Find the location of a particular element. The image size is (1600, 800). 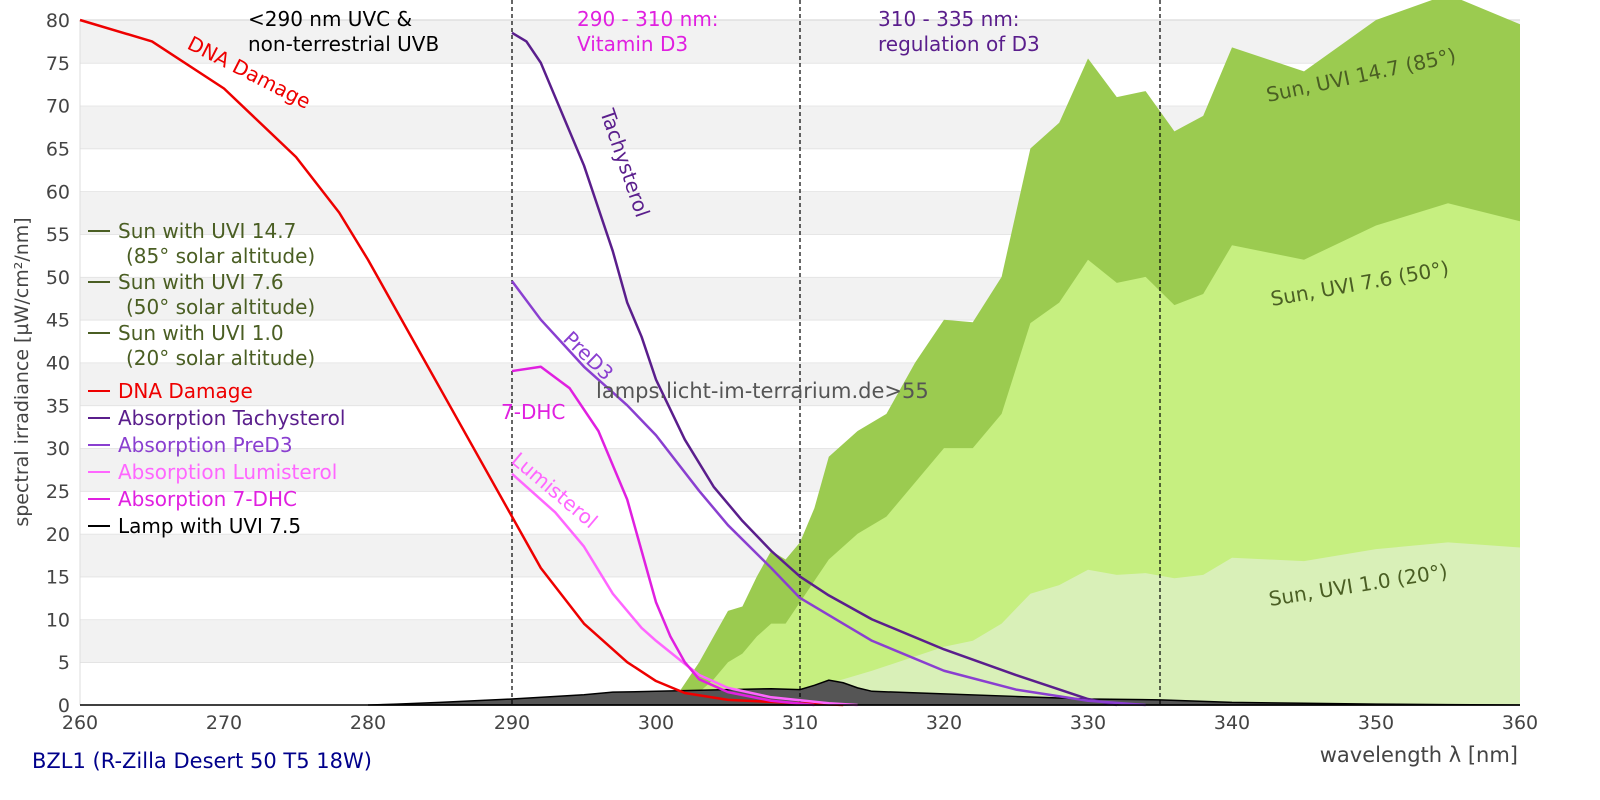

grid-band is located at coordinates (800, 41).